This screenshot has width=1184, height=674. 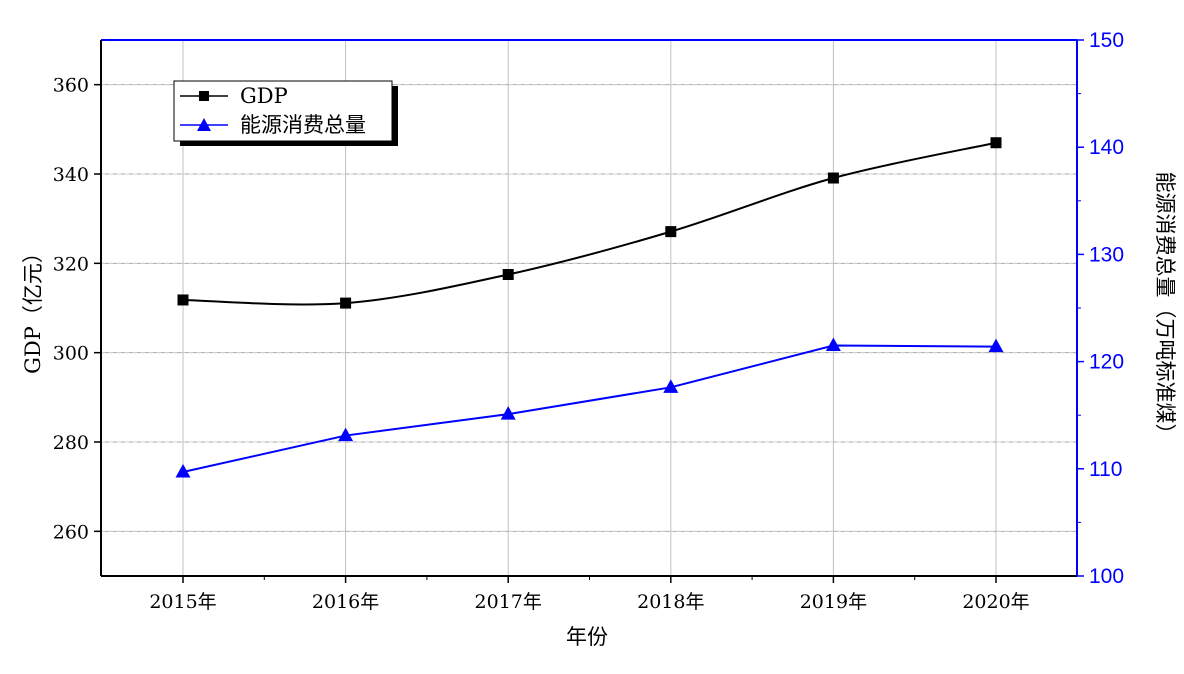 What do you see at coordinates (303, 125) in the screenshot?
I see `legend-label-energy: 能源消费总量` at bounding box center [303, 125].